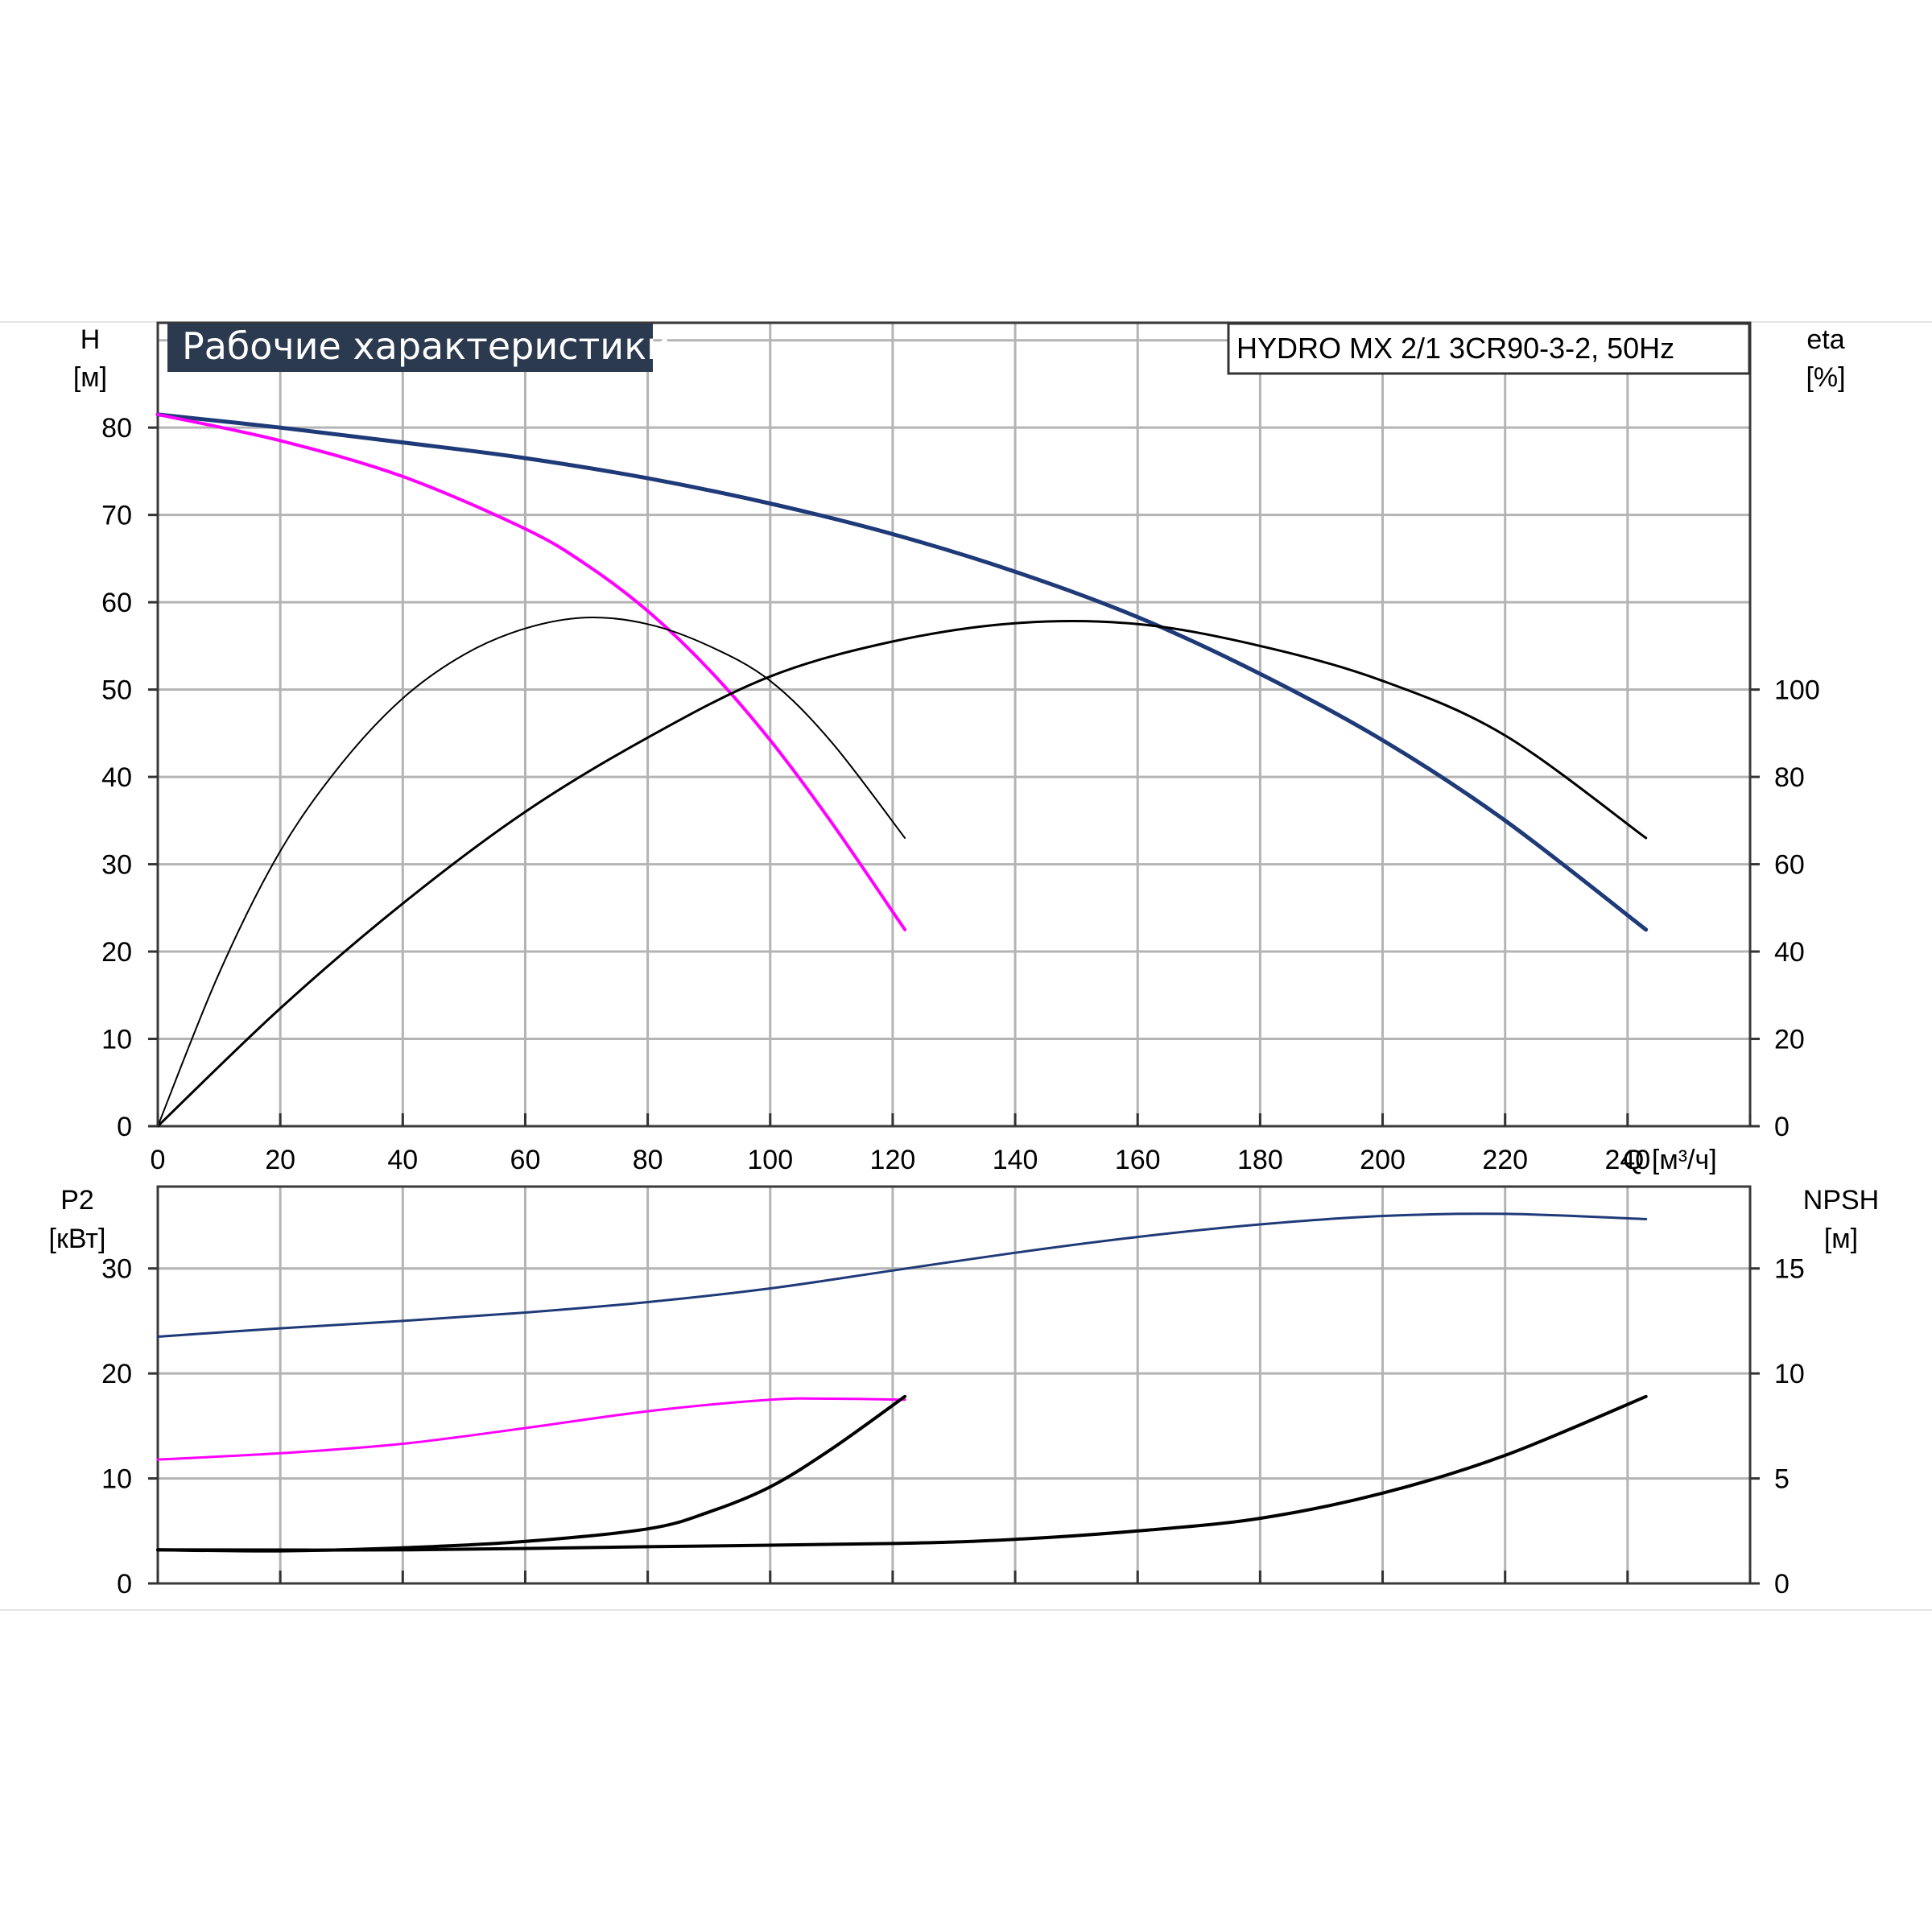 Image resolution: width=1932 pixels, height=1932 pixels. Describe the element at coordinates (893, 1160) in the screenshot. I see `x-tick-label: 120` at that location.